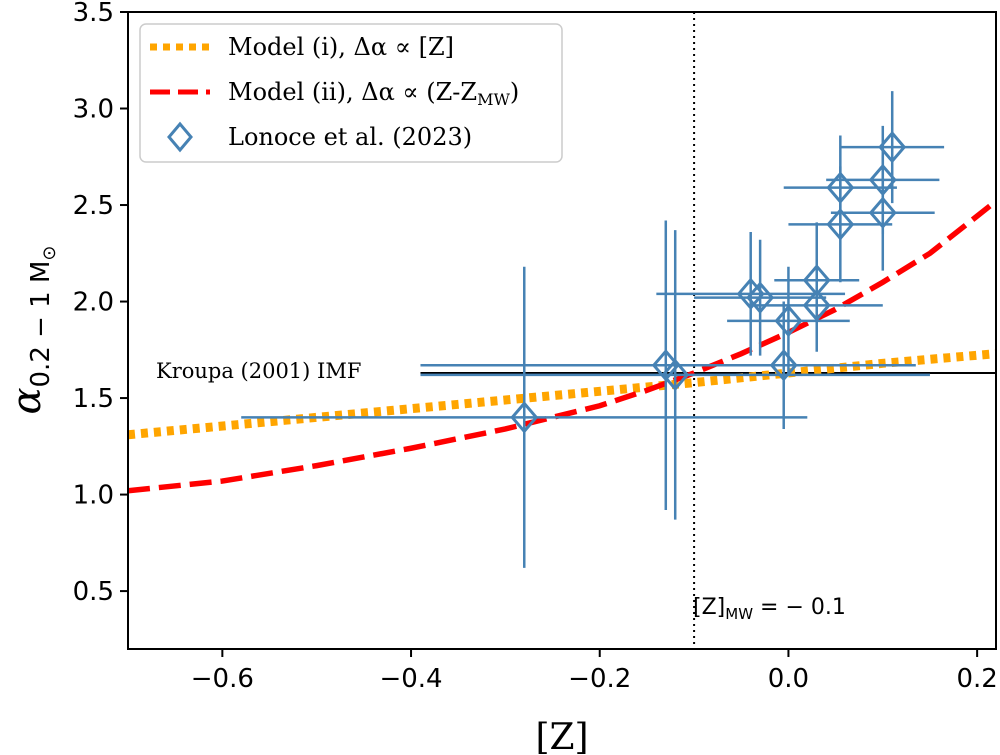 The image size is (1000, 755). What do you see at coordinates (976, 679) in the screenshot?
I see `x-tick-label: 0.2` at bounding box center [976, 679].